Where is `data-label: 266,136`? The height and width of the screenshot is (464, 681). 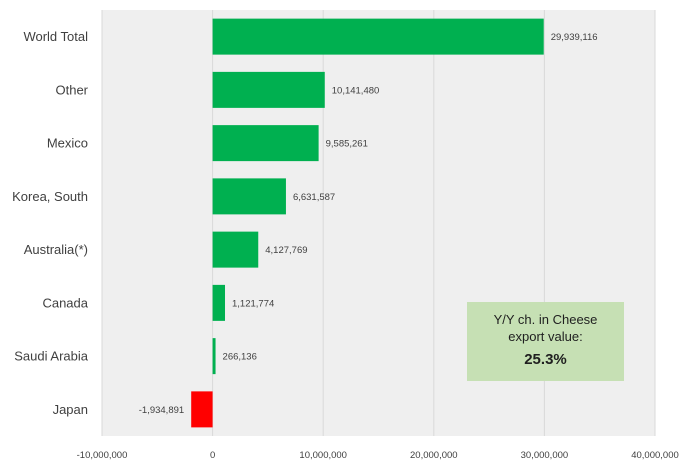
data-label: 266,136 is located at coordinates (240, 357).